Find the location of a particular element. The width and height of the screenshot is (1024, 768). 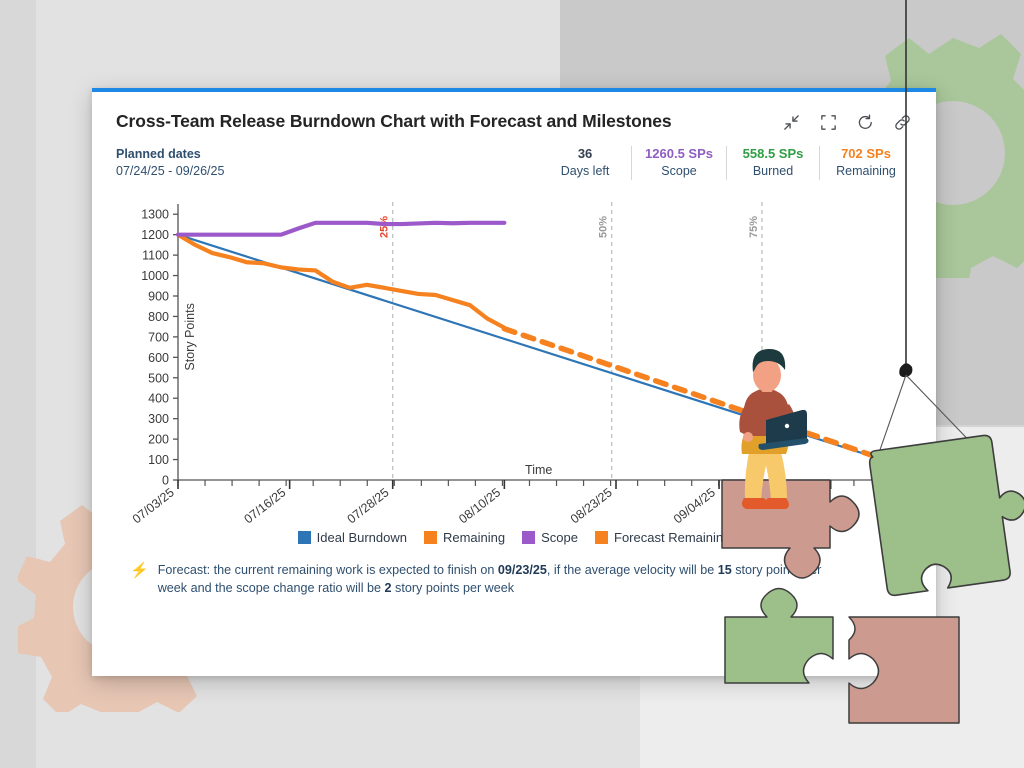

kpi-remaining-caption: Remaining is located at coordinates (866, 170).